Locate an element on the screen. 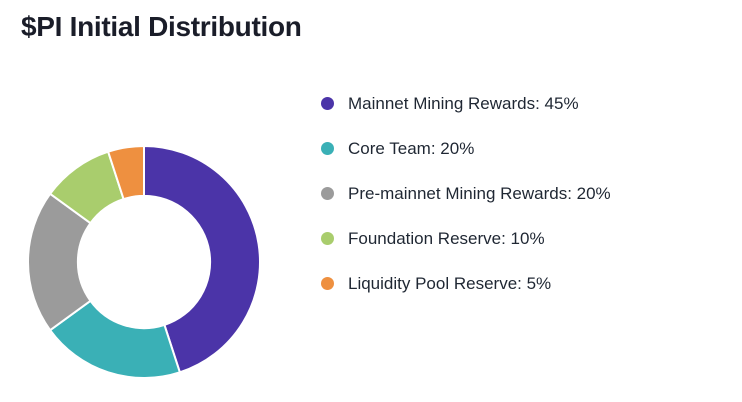 The width and height of the screenshot is (742, 402). legend-item: Pre-mainnet Mining Rewards: 20% is located at coordinates (466, 193).